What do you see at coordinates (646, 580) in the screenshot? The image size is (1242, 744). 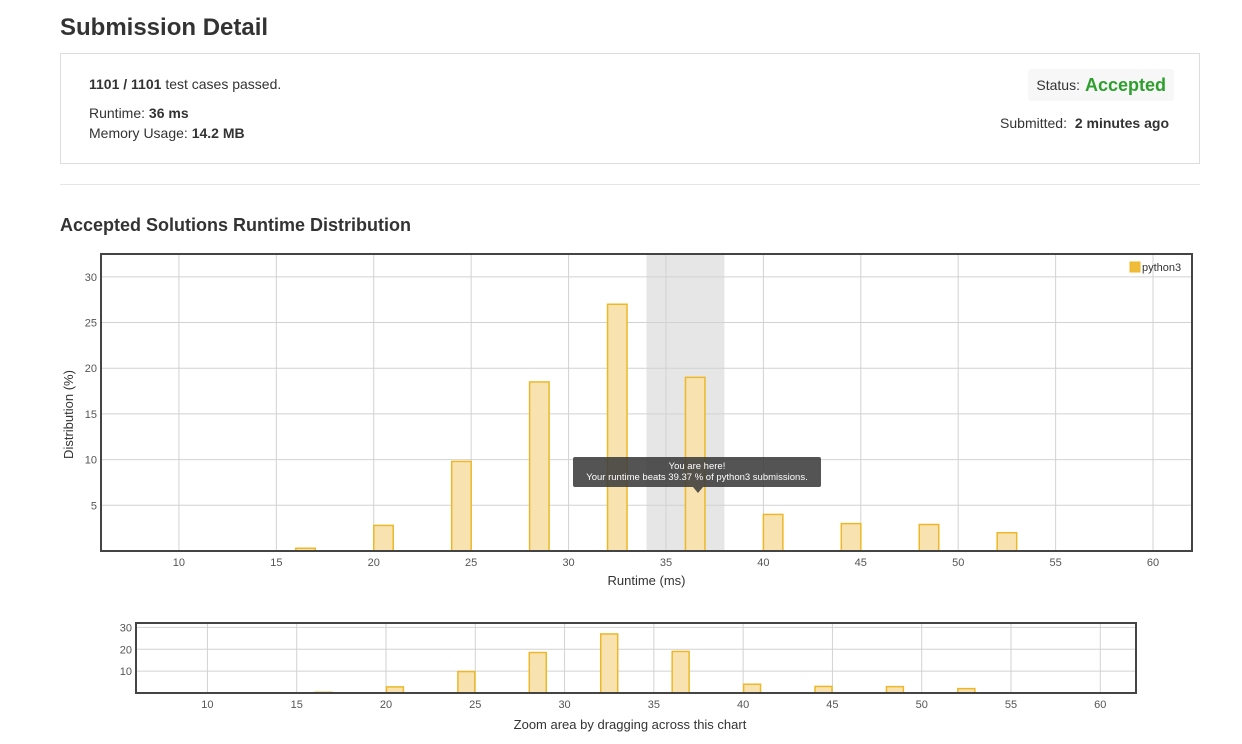 I see `x-axis-label: Runtime (ms)` at bounding box center [646, 580].